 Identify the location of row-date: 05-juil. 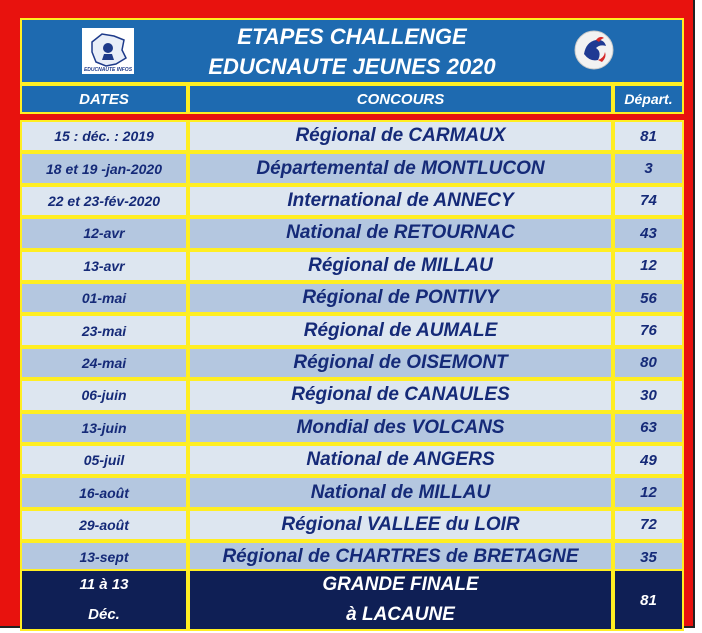
(104, 460).